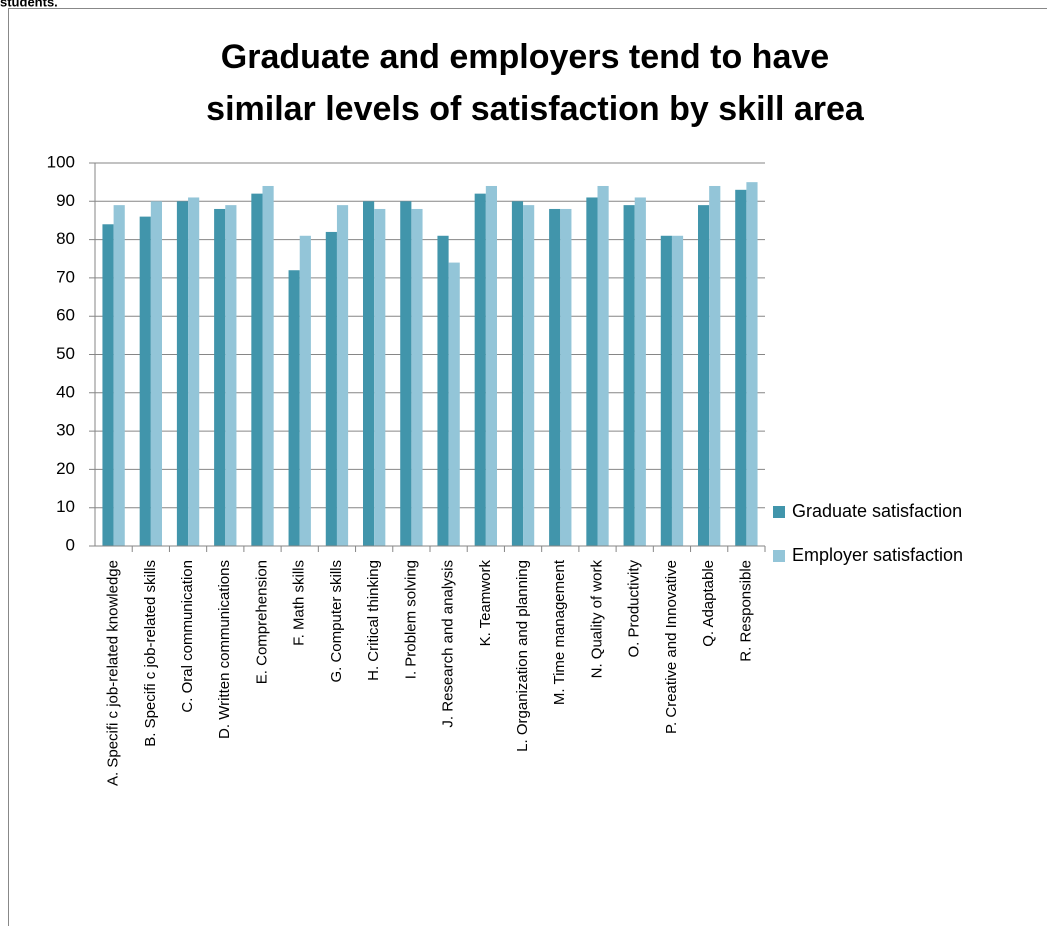 This screenshot has width=1047, height=931. I want to click on x-tick-label: J. Research and analysis, so click(448, 644).